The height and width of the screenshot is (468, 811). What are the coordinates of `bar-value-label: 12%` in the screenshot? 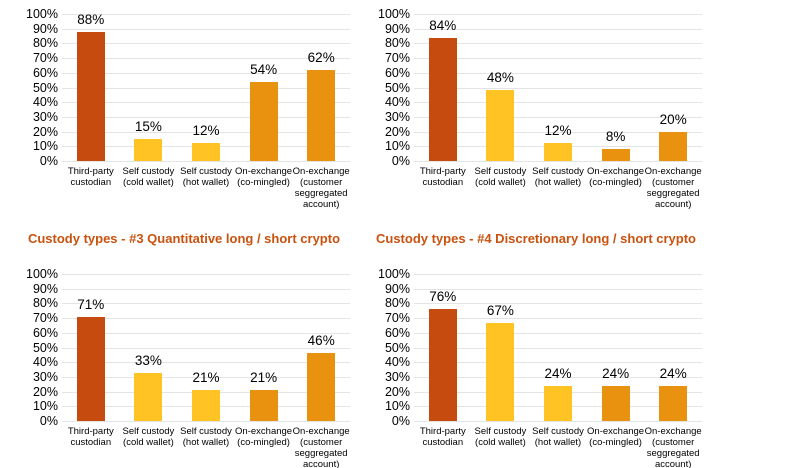 It's located at (558, 131).